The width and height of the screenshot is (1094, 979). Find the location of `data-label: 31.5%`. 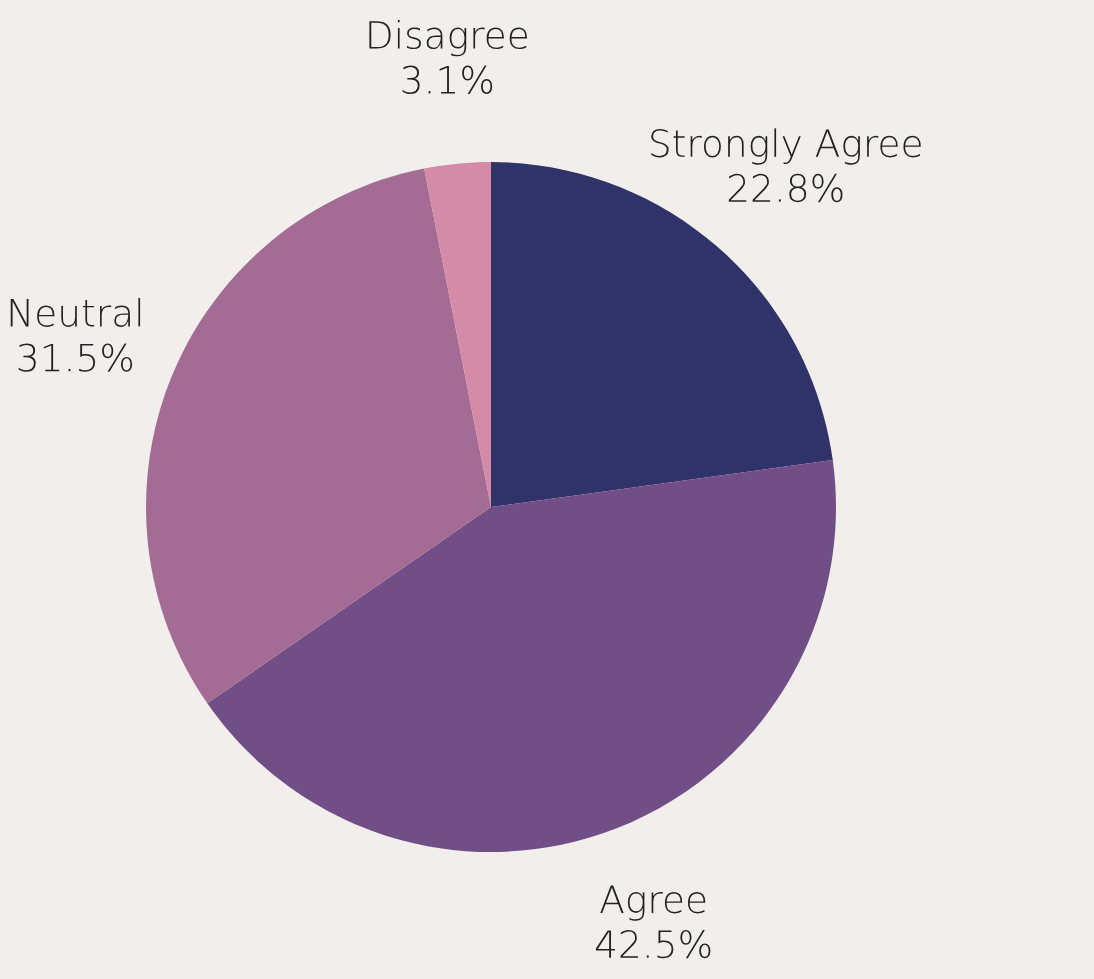

data-label: 31.5% is located at coordinates (75, 357).